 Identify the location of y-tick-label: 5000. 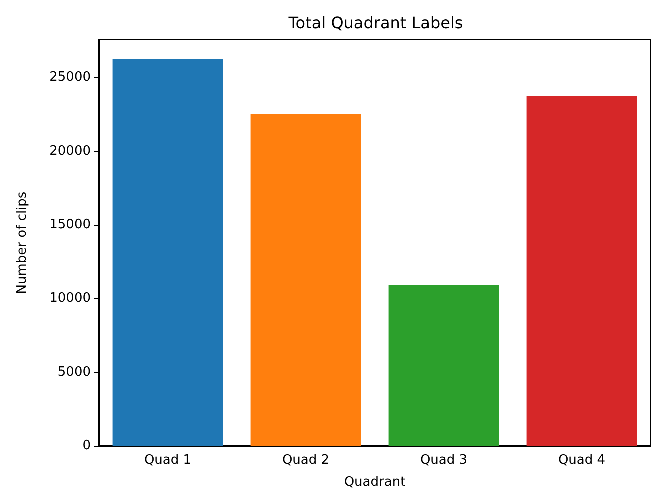
(74, 372).